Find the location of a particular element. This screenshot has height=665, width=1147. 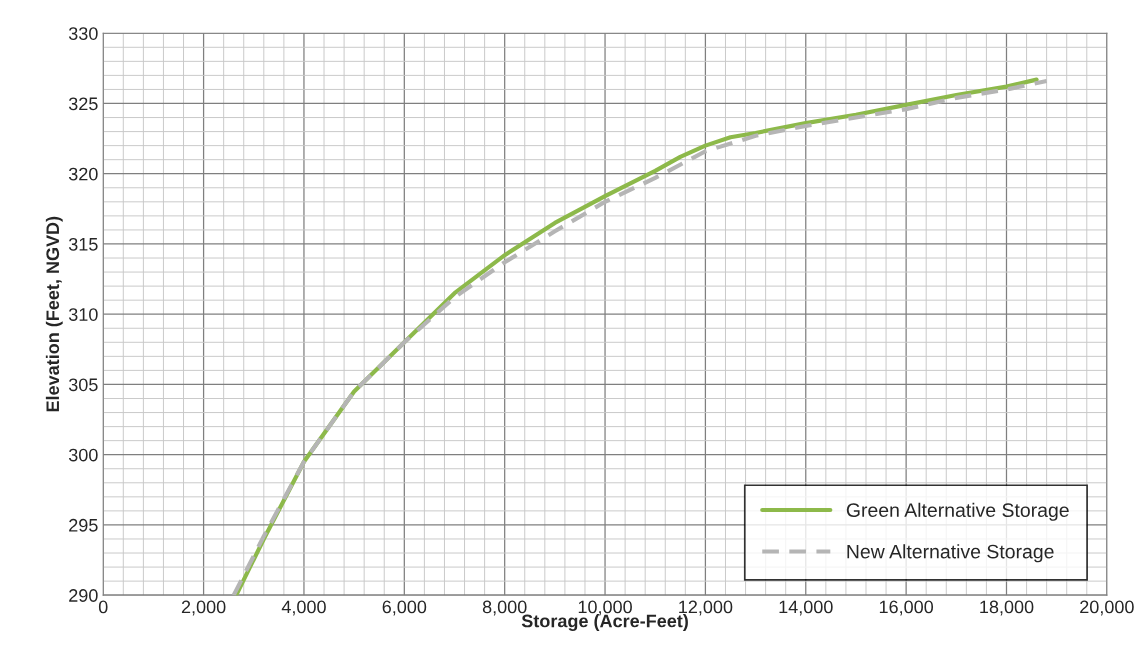

y-tick-label: 300 is located at coordinates (83, 455).